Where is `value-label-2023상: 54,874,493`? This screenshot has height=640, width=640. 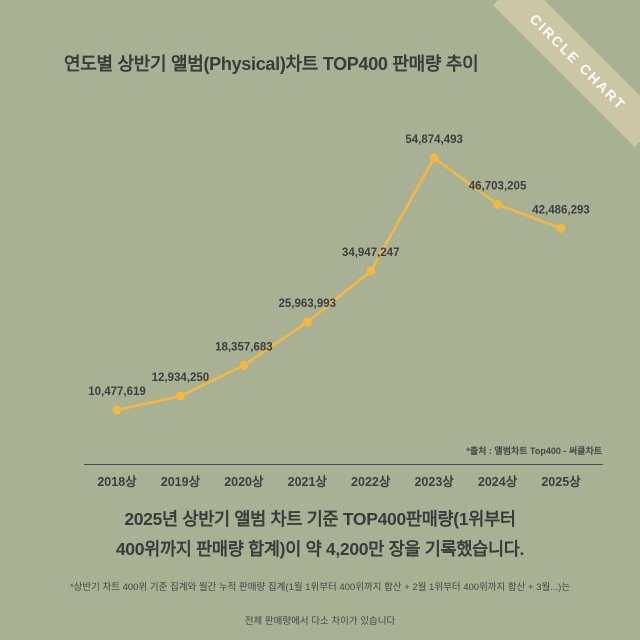
value-label-2023상: 54,874,493 is located at coordinates (434, 140).